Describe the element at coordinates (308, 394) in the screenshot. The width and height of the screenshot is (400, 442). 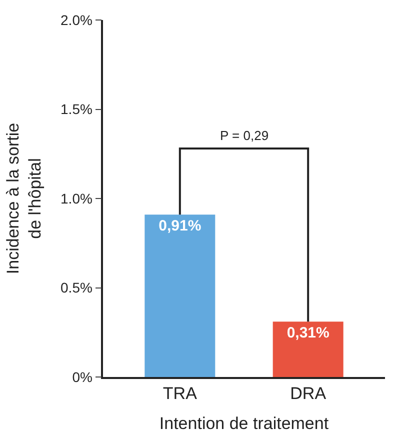
I see `x-tick-label: DRA` at that location.